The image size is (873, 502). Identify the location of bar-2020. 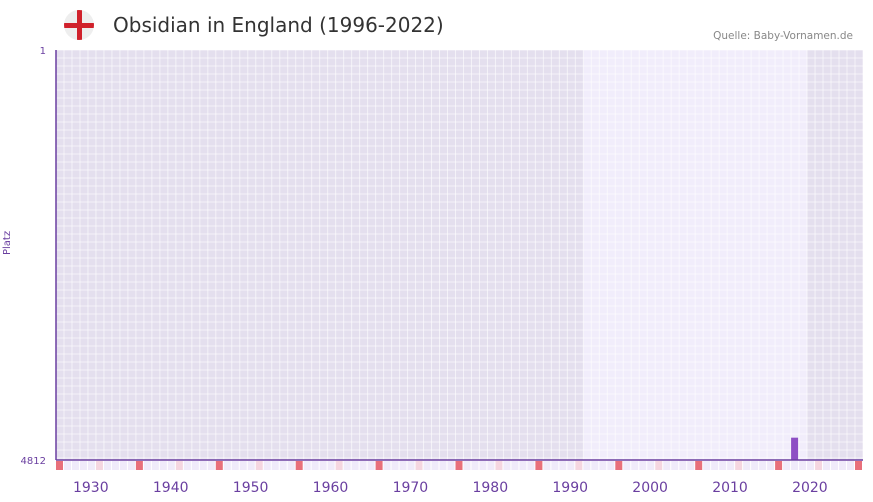
(795, 448).